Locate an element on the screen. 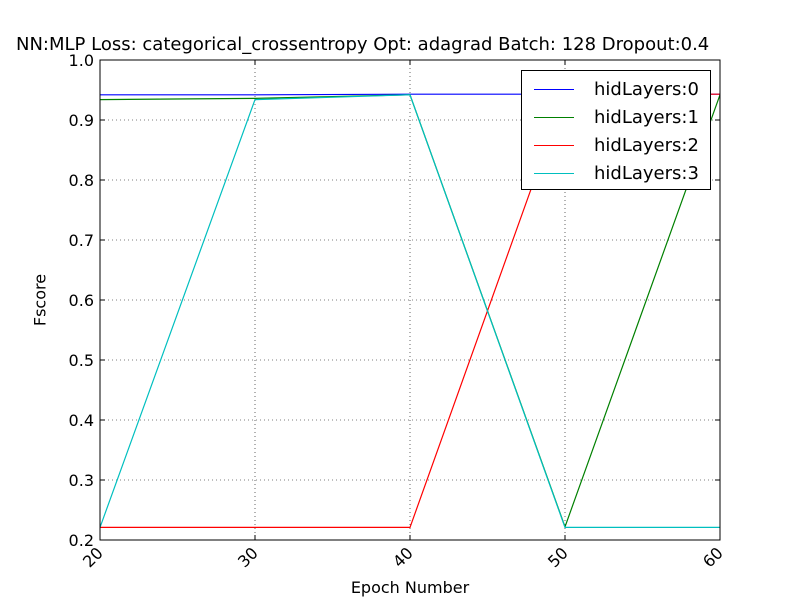 The height and width of the screenshot is (600, 800). y-axis-label: Fscore is located at coordinates (40, 300).